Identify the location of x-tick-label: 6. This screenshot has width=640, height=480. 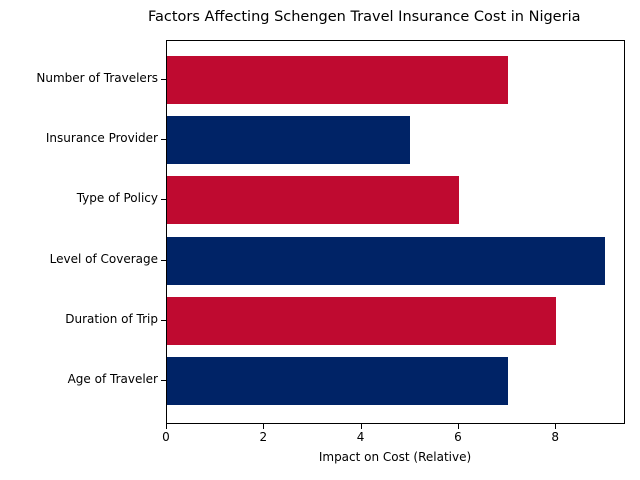
(458, 437).